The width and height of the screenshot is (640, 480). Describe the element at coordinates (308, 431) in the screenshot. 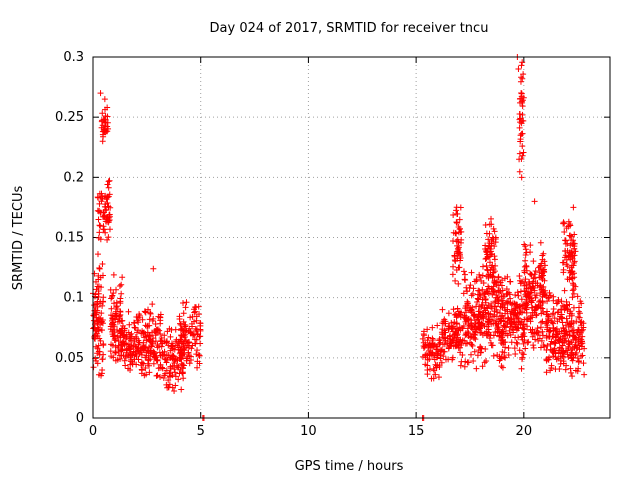

I see `x-tick-label: 10` at that location.